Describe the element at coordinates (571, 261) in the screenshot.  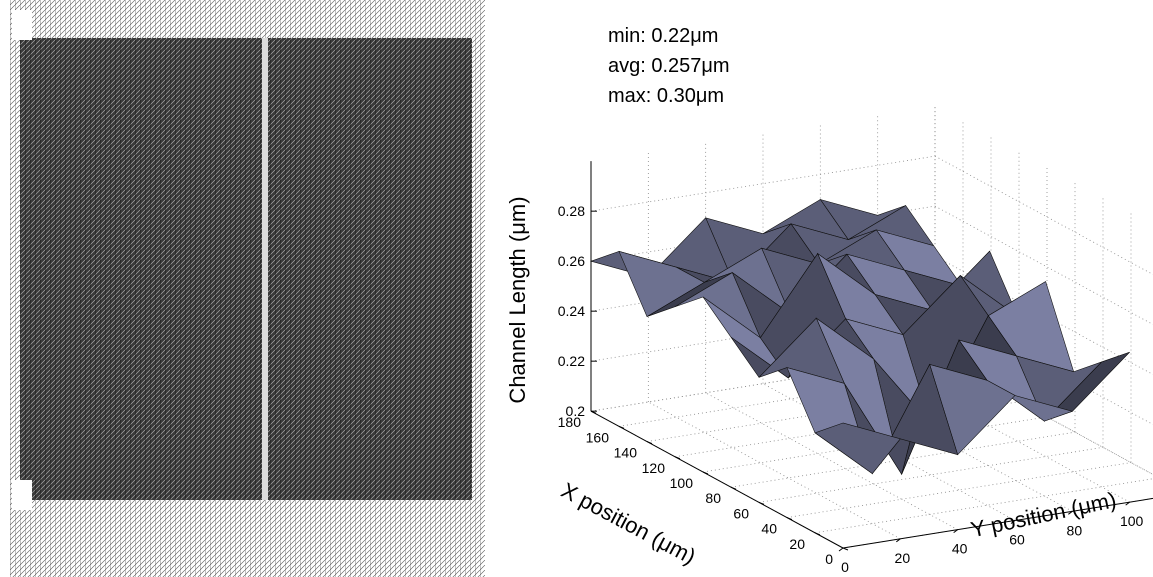
I see `z-tick-label: 0.26` at that location.